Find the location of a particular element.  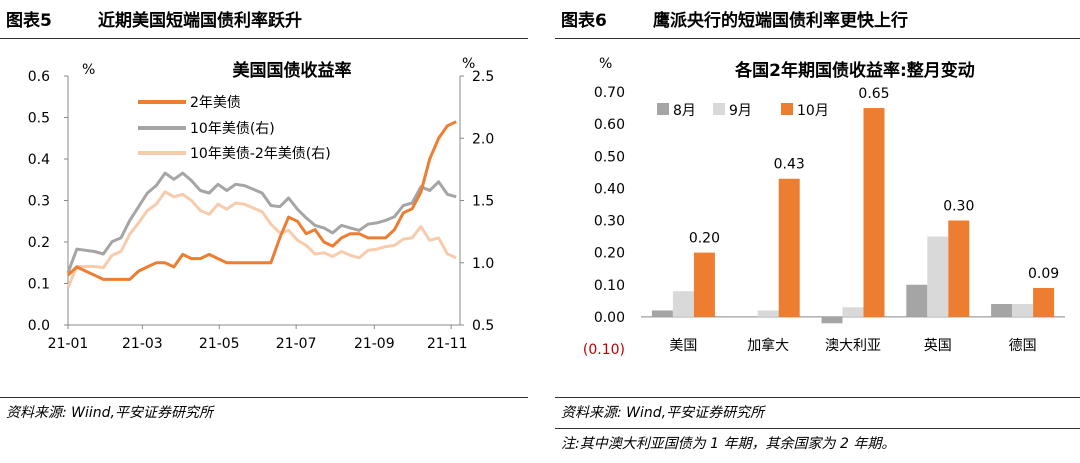

y-axis-tick-label: 0.50 is located at coordinates (609, 157).